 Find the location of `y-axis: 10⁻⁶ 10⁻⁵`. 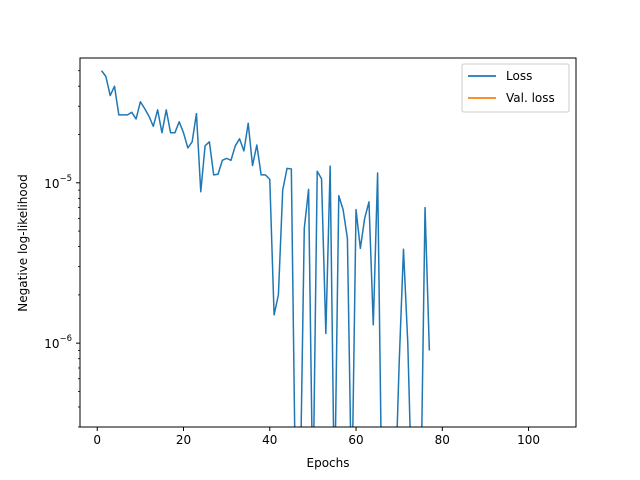

y-axis: 10⁻⁶ 10⁻⁵ is located at coordinates (62, 249).